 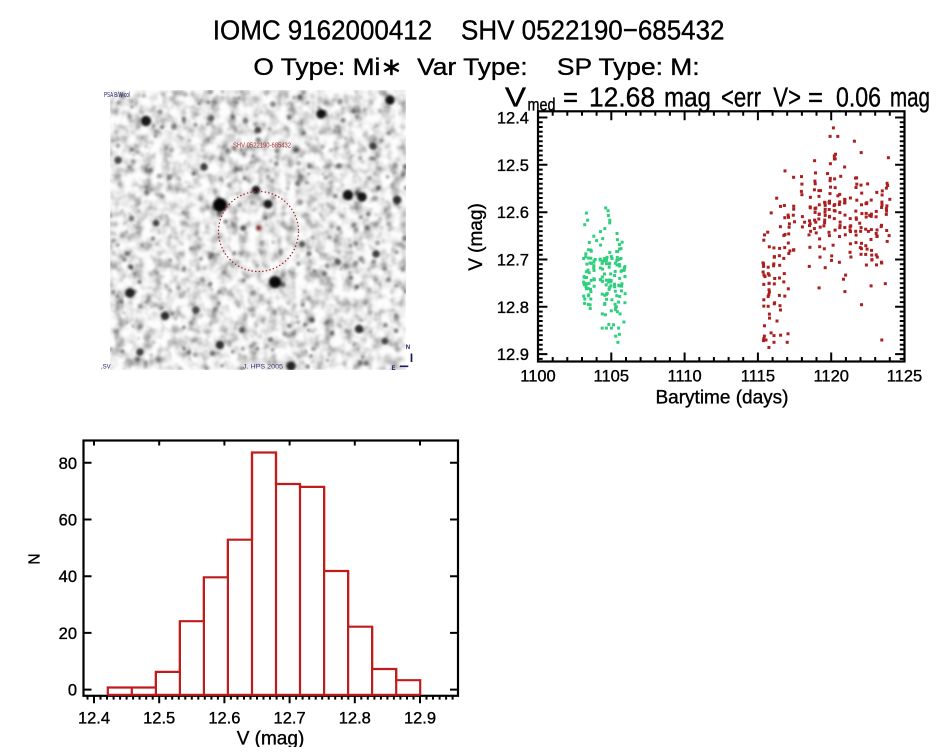 I want to click on svg-text: med, so click(x=542, y=104).